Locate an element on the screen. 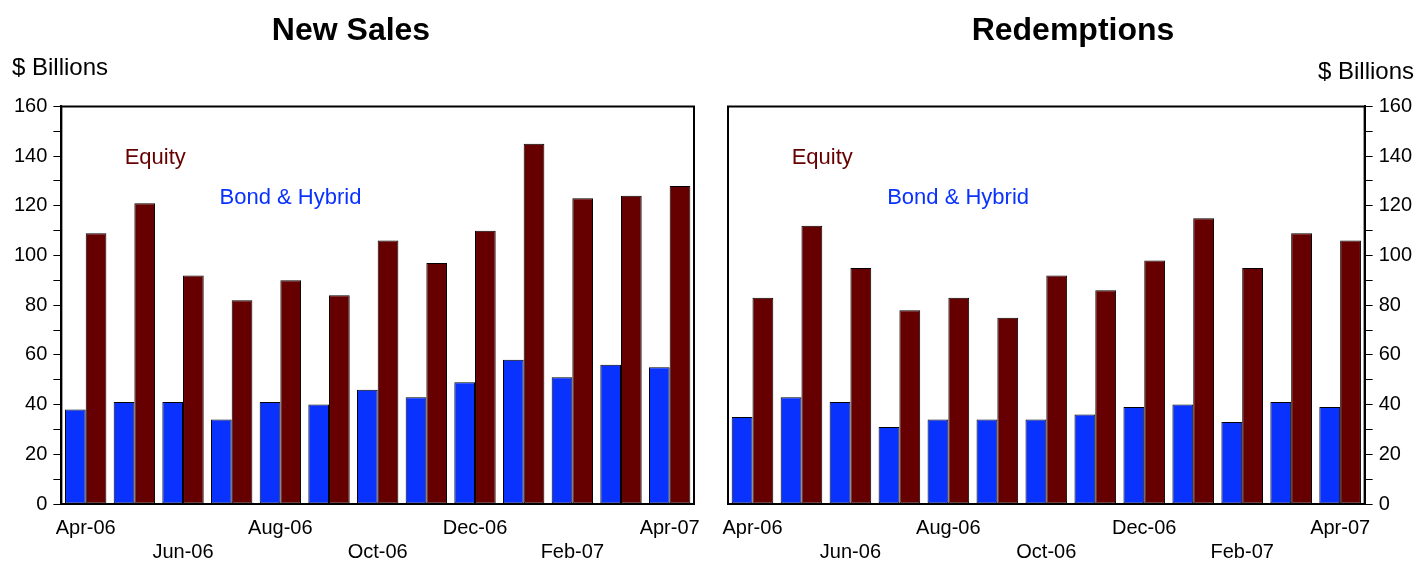 This screenshot has height=576, width=1427. y-tick-label: 160 is located at coordinates (30, 104).